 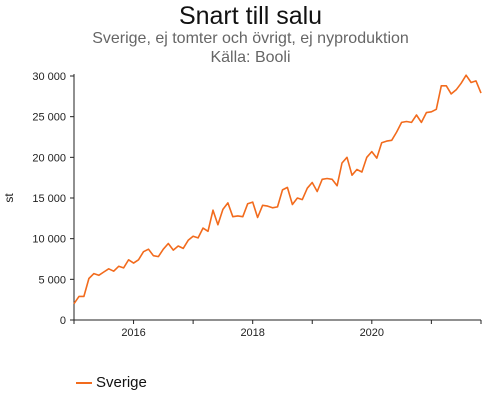 What do you see at coordinates (133, 333) in the screenshot?
I see `x-tick-label: 2016` at bounding box center [133, 333].